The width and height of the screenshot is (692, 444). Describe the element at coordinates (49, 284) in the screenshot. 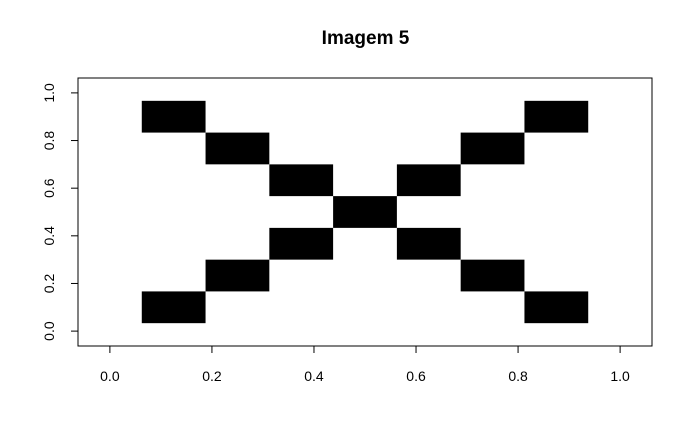

I see `y-tick-label-1: 0.2` at that location.